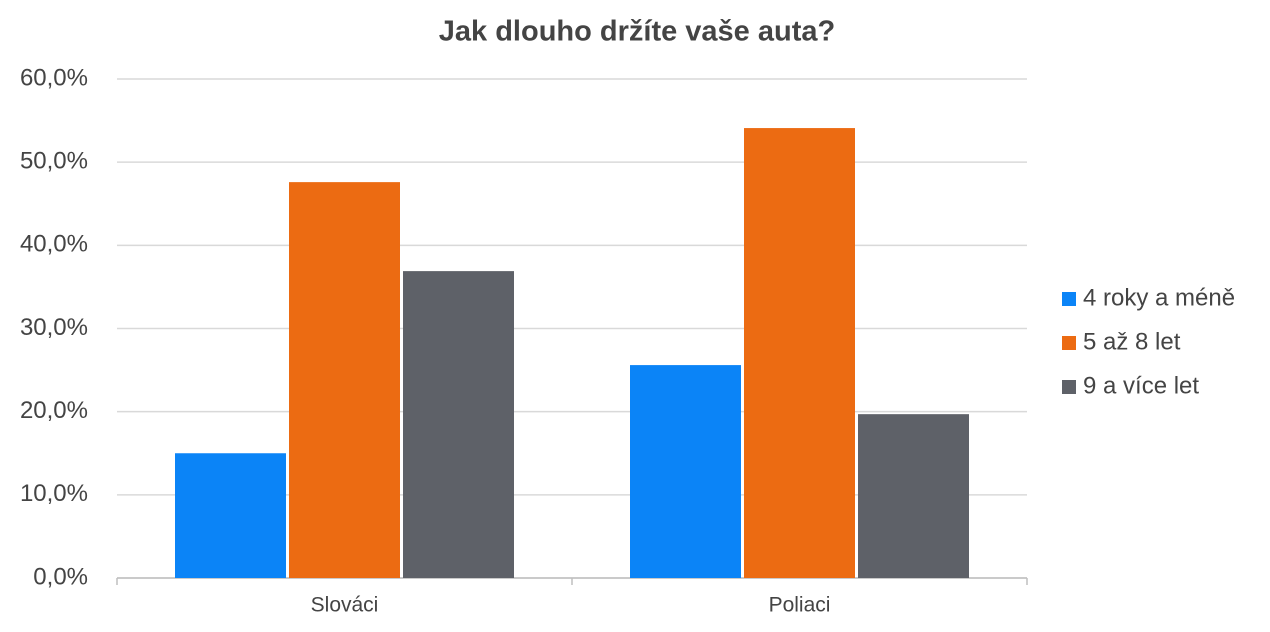 The width and height of the screenshot is (1270, 632). What do you see at coordinates (345, 605) in the screenshot?
I see `x-tick-label: Slováci` at bounding box center [345, 605].